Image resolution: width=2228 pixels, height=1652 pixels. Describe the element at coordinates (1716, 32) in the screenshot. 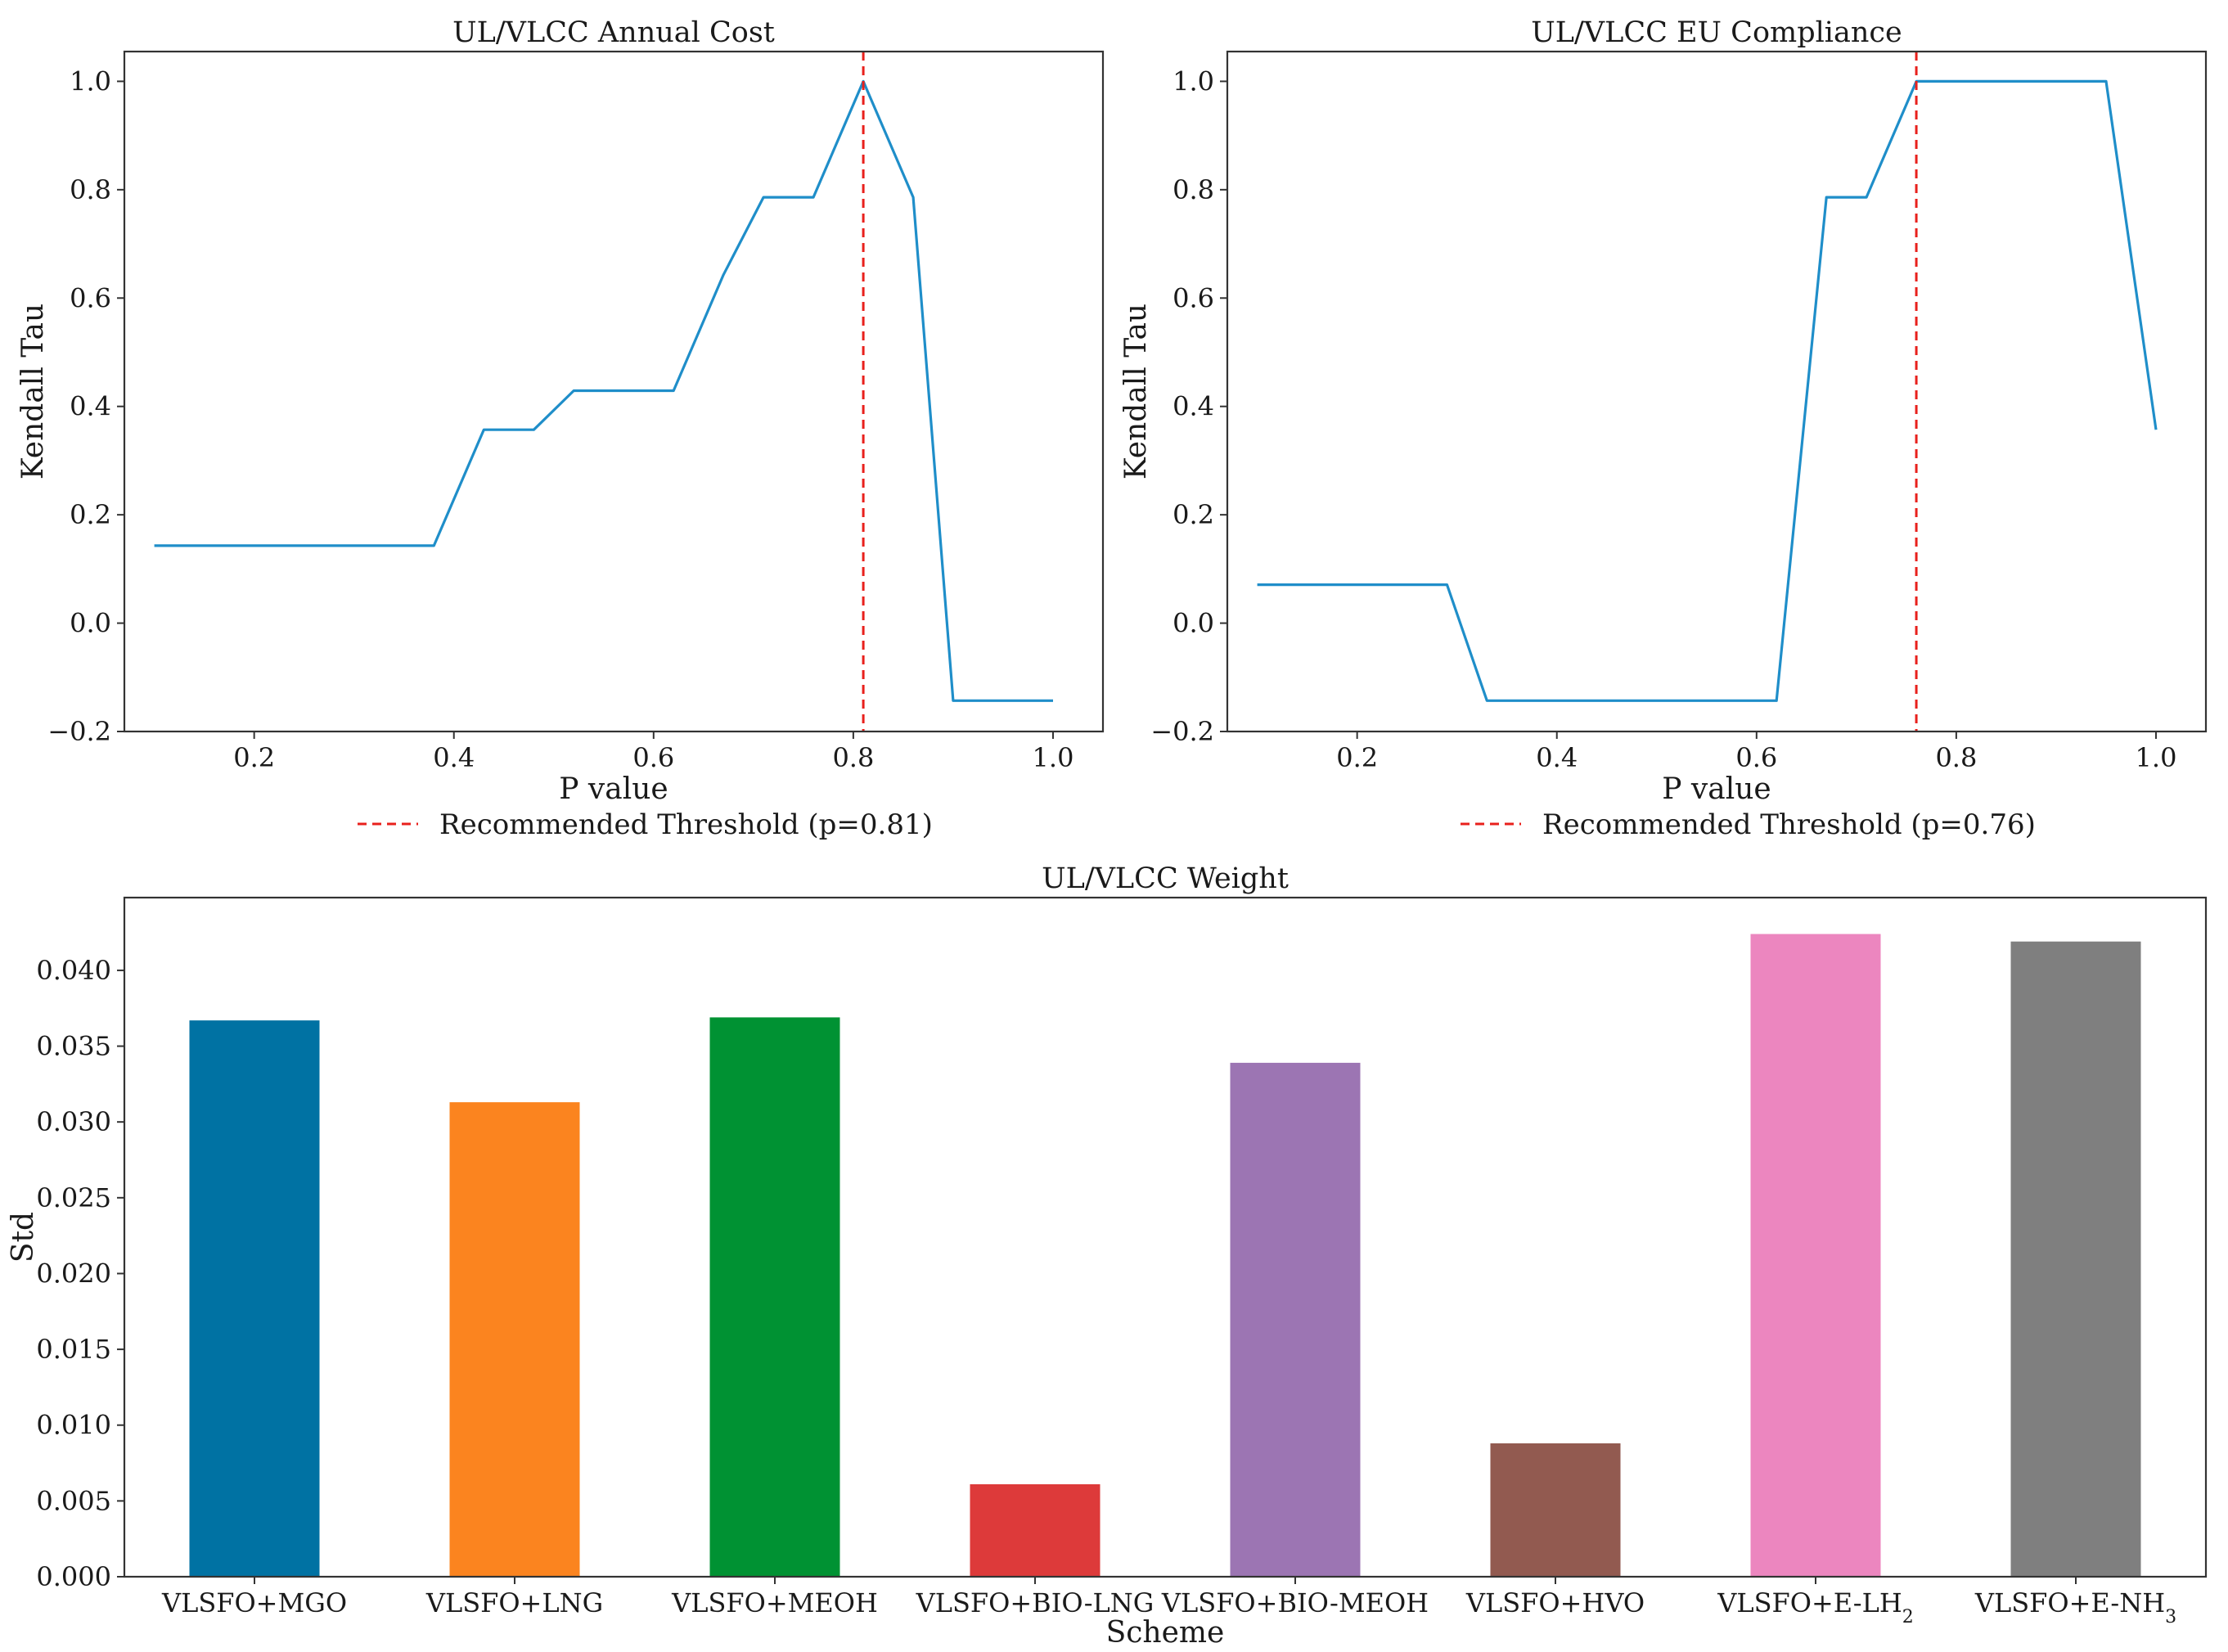

I see `chart-title: UL/VLCC EU Compliance` at that location.